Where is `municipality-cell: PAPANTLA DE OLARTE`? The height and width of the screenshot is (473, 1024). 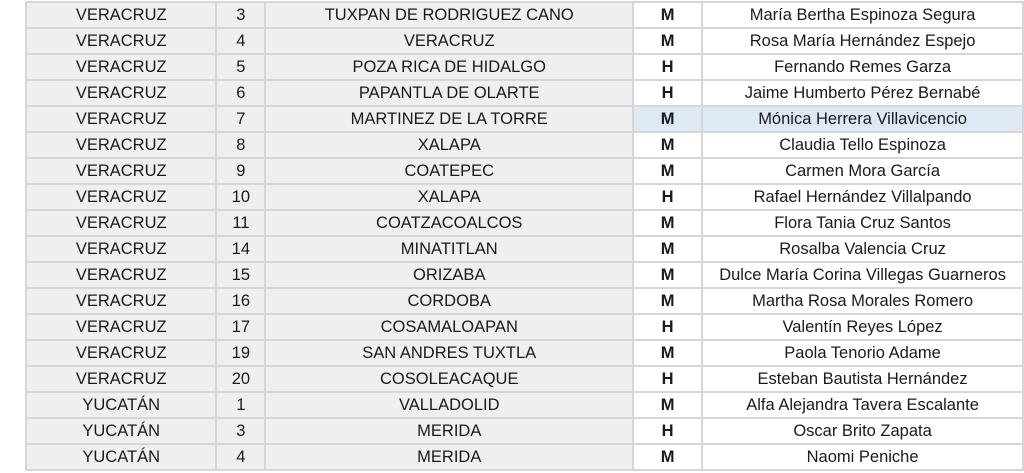
municipality-cell: PAPANTLA DE OLARTE is located at coordinates (449, 93).